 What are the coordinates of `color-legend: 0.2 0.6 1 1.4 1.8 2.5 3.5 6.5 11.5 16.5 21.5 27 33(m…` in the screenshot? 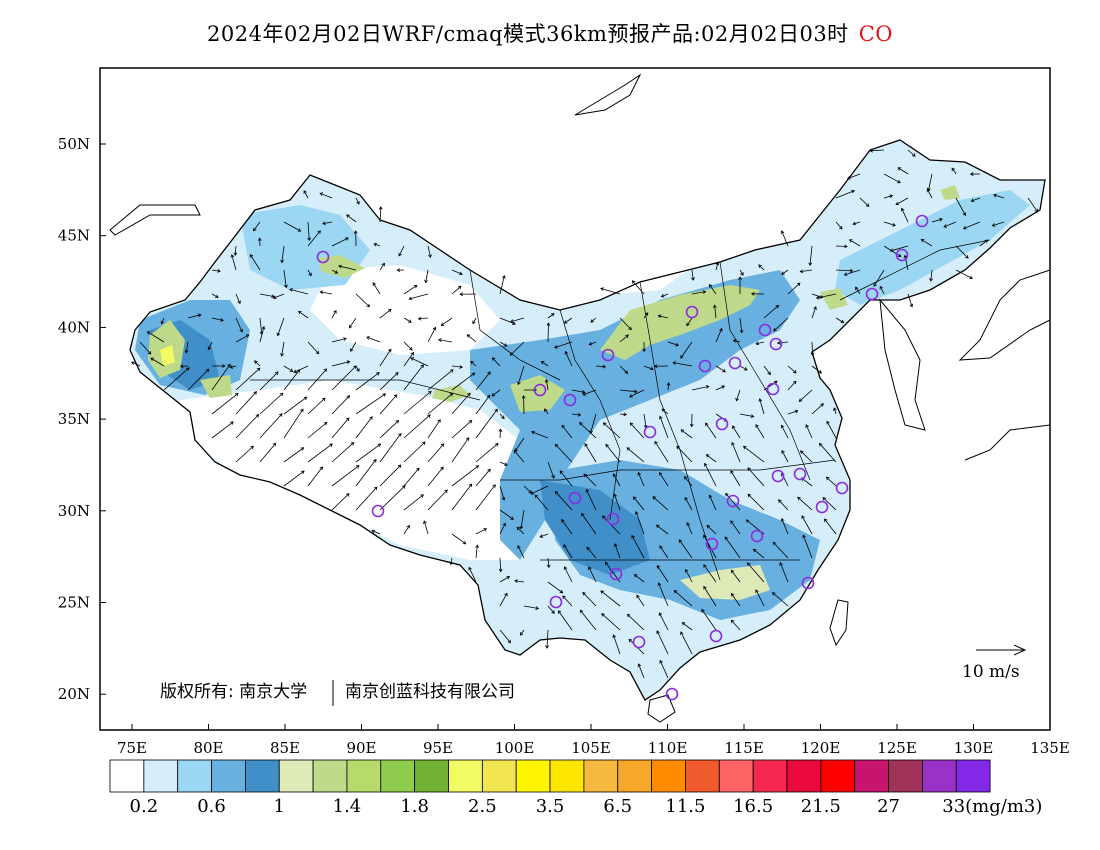 It's located at (575, 788).